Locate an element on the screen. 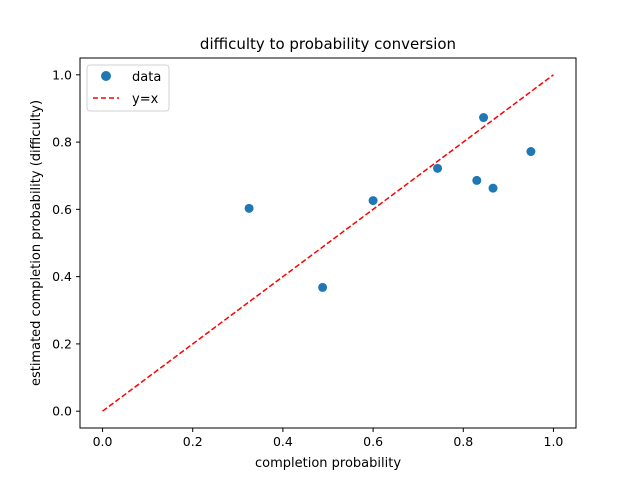 This screenshot has width=640, height=480. legend-label-data: data is located at coordinates (146, 77).